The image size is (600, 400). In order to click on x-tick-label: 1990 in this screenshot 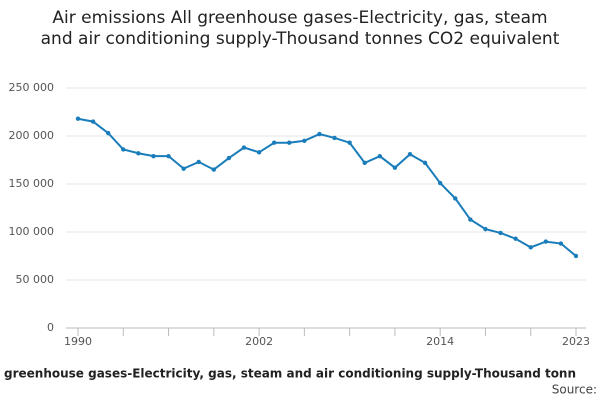, I will do `click(78, 341)`.